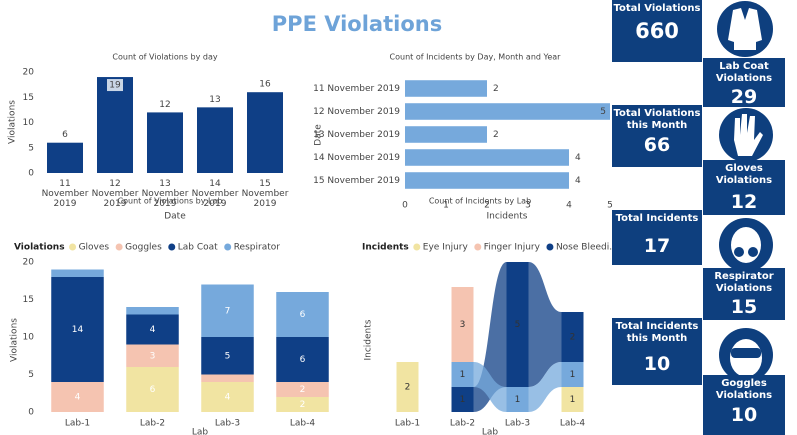 Image resolution: width=797 pixels, height=435 pixels. I want to click on y-tick-label: 10, so click(29, 338).